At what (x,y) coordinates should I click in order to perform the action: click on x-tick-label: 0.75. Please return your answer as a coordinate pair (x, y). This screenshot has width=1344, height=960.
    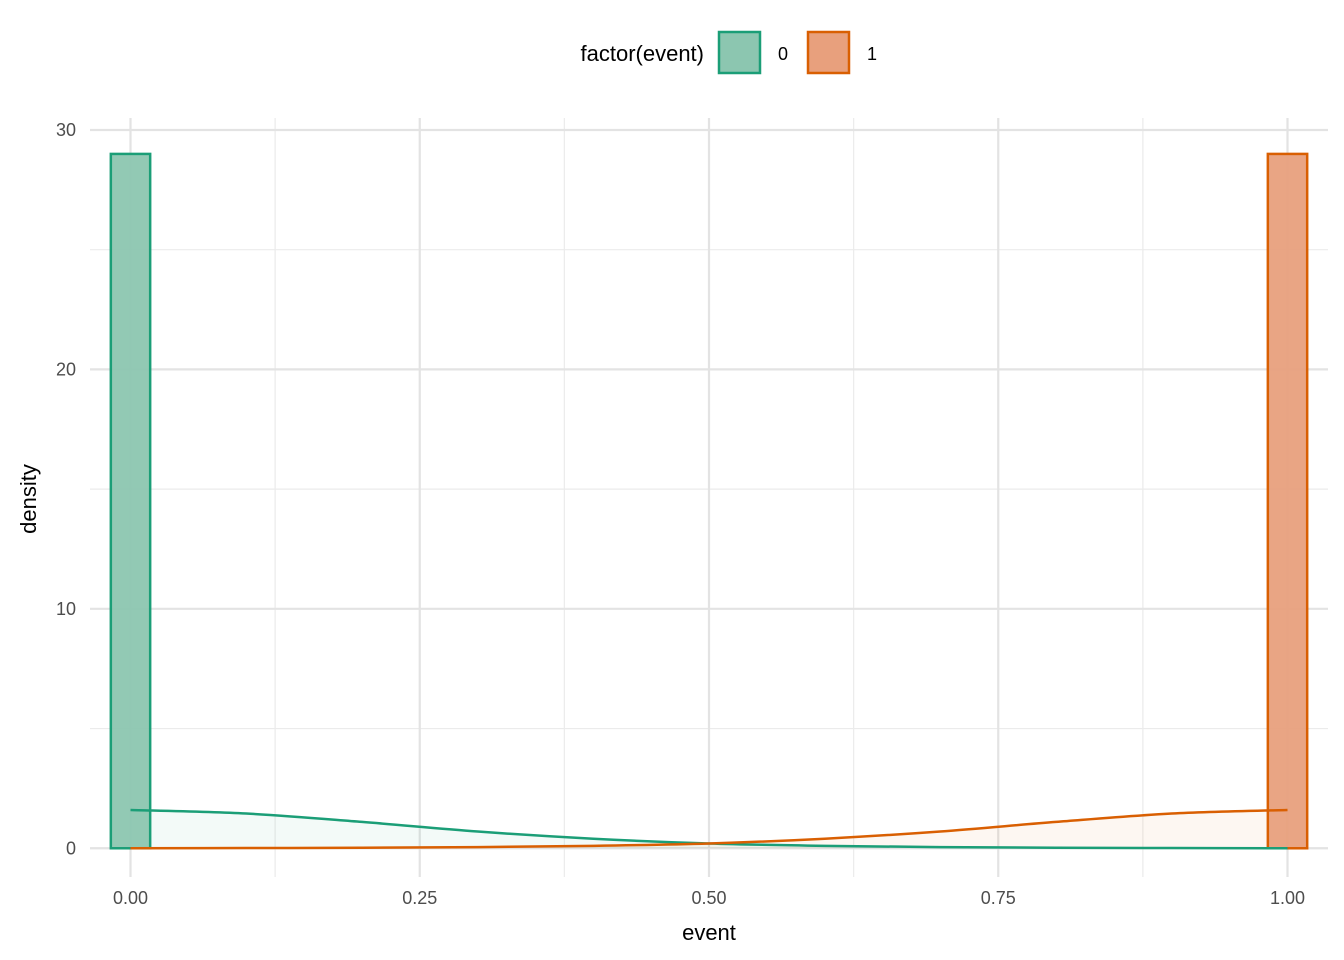
    Looking at the image, I should click on (998, 898).